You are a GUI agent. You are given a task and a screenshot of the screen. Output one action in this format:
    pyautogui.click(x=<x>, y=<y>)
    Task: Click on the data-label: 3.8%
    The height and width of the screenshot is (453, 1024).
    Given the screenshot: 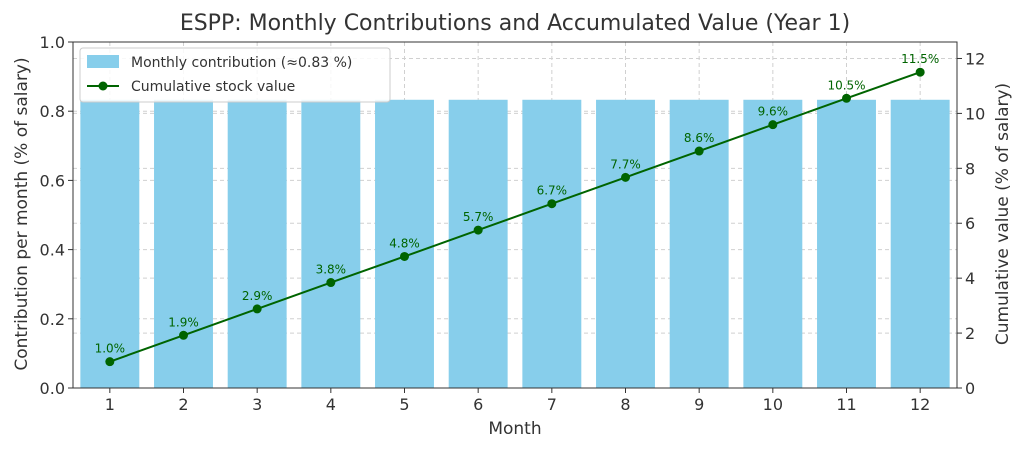 What is the action you would take?
    pyautogui.click(x=331, y=270)
    